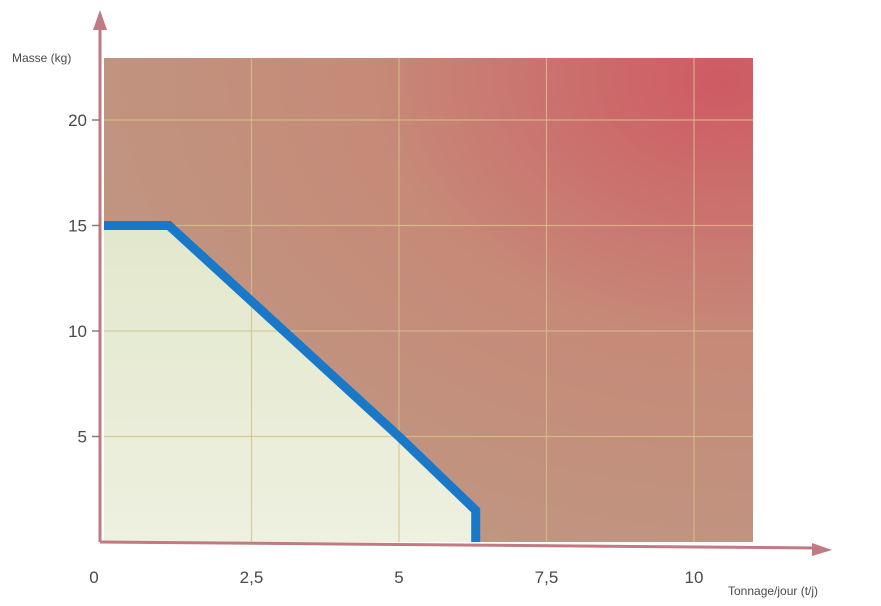  What do you see at coordinates (93, 577) in the screenshot?
I see `x-tick-label: 0` at bounding box center [93, 577].